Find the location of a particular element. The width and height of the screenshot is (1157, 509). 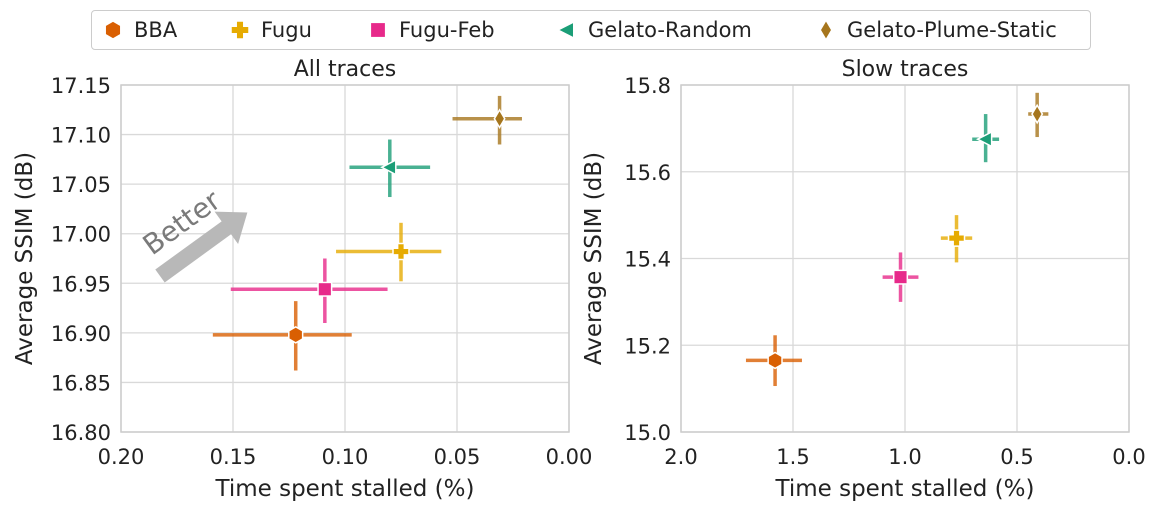

x-tick-label: 0.15 is located at coordinates (233, 457).